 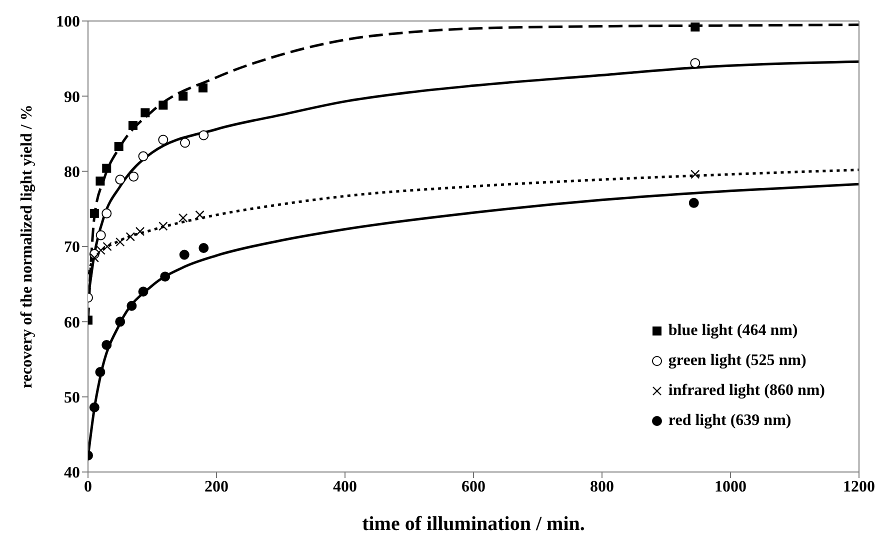 I want to click on y-tick-label: 60, so click(x=72, y=323).